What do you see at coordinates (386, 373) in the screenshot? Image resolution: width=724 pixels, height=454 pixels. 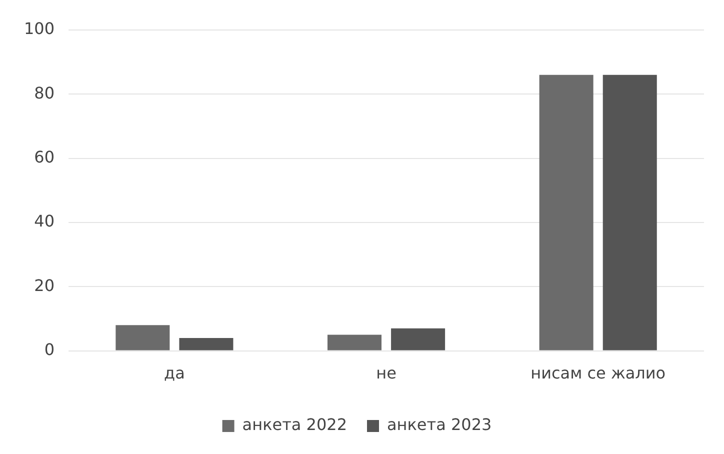 I see `x-tick-label: не` at bounding box center [386, 373].